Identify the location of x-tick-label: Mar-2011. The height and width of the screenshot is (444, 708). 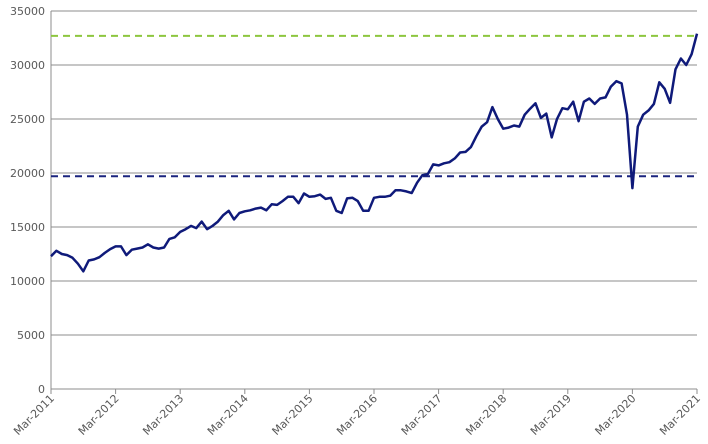
(34, 415).